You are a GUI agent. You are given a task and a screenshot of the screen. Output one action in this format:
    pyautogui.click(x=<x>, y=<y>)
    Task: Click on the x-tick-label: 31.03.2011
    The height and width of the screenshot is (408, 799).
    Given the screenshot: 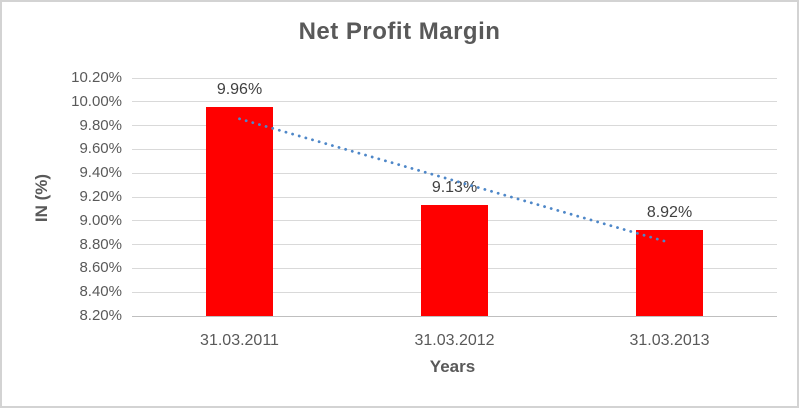 What is the action you would take?
    pyautogui.click(x=239, y=340)
    